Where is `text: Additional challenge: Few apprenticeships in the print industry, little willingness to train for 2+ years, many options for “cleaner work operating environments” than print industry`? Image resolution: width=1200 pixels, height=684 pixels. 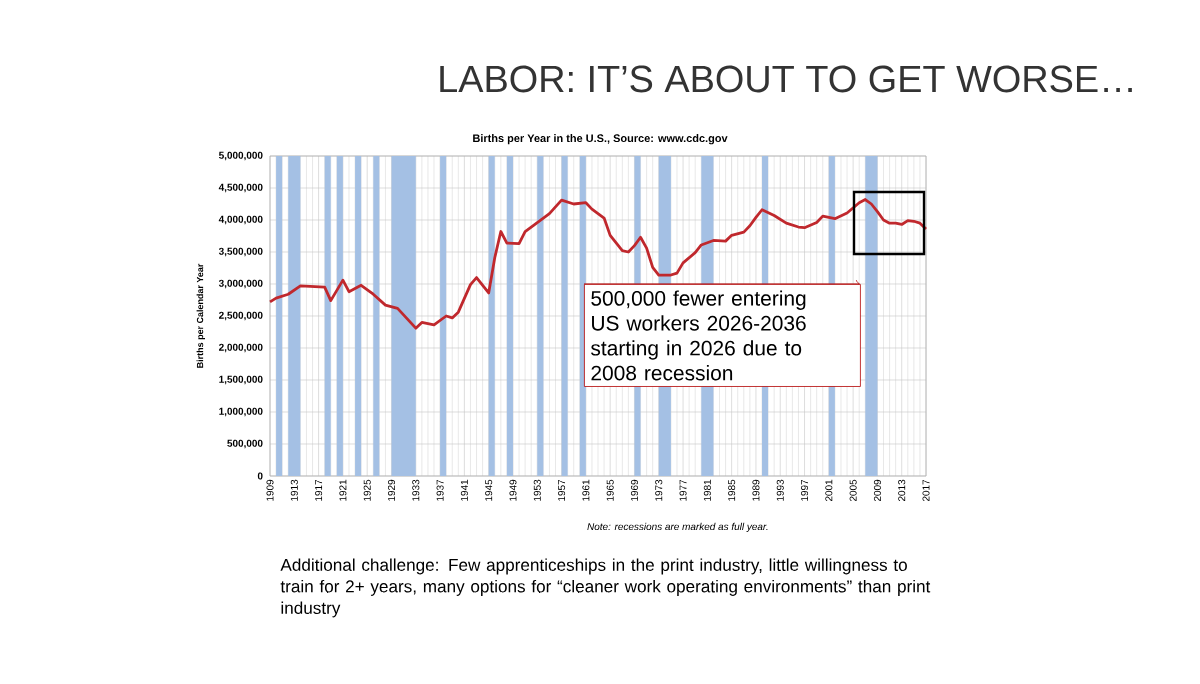 text: Additional challenge: Few apprenticeships in the print industry, little willingness to train for 2+ years, many options for “cleaner work operating environments” than print industry is located at coordinates (605, 588).